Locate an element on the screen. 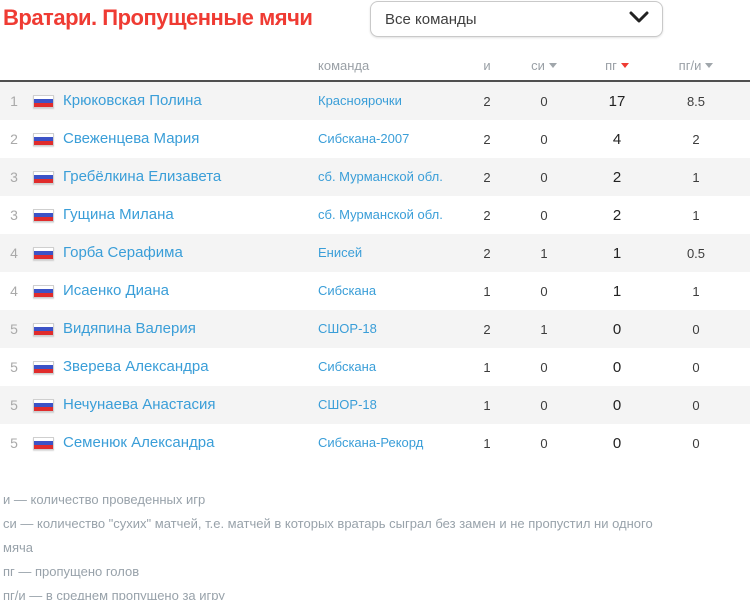  player-cell: Крюковская Полина is located at coordinates (190, 101).